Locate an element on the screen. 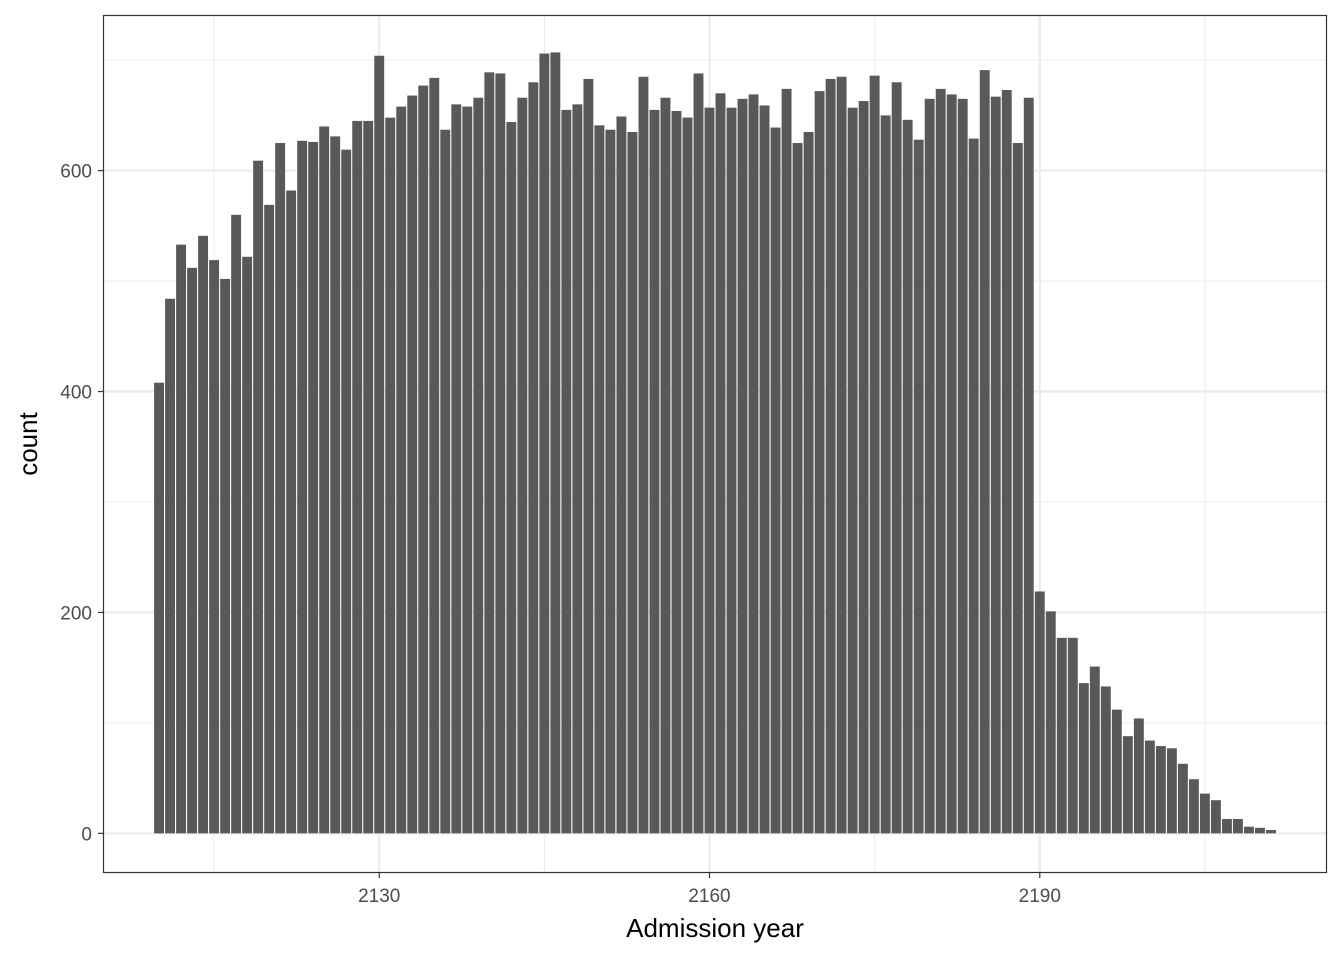 The width and height of the screenshot is (1344, 960). y-tick-label: 200 is located at coordinates (76, 613).